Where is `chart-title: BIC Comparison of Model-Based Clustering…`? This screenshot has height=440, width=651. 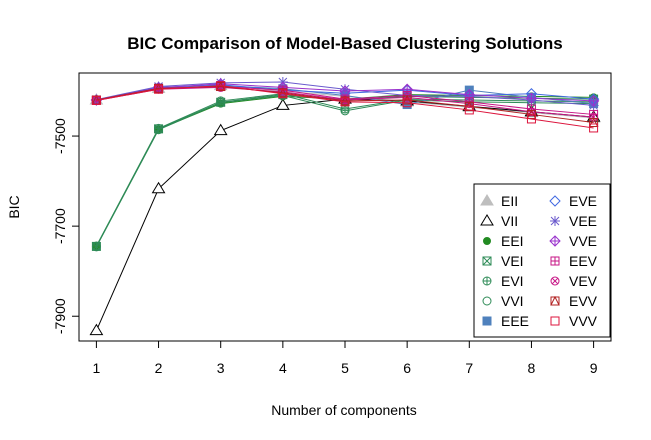 chart-title: BIC Comparison of Model-Based Clustering… is located at coordinates (344, 43).